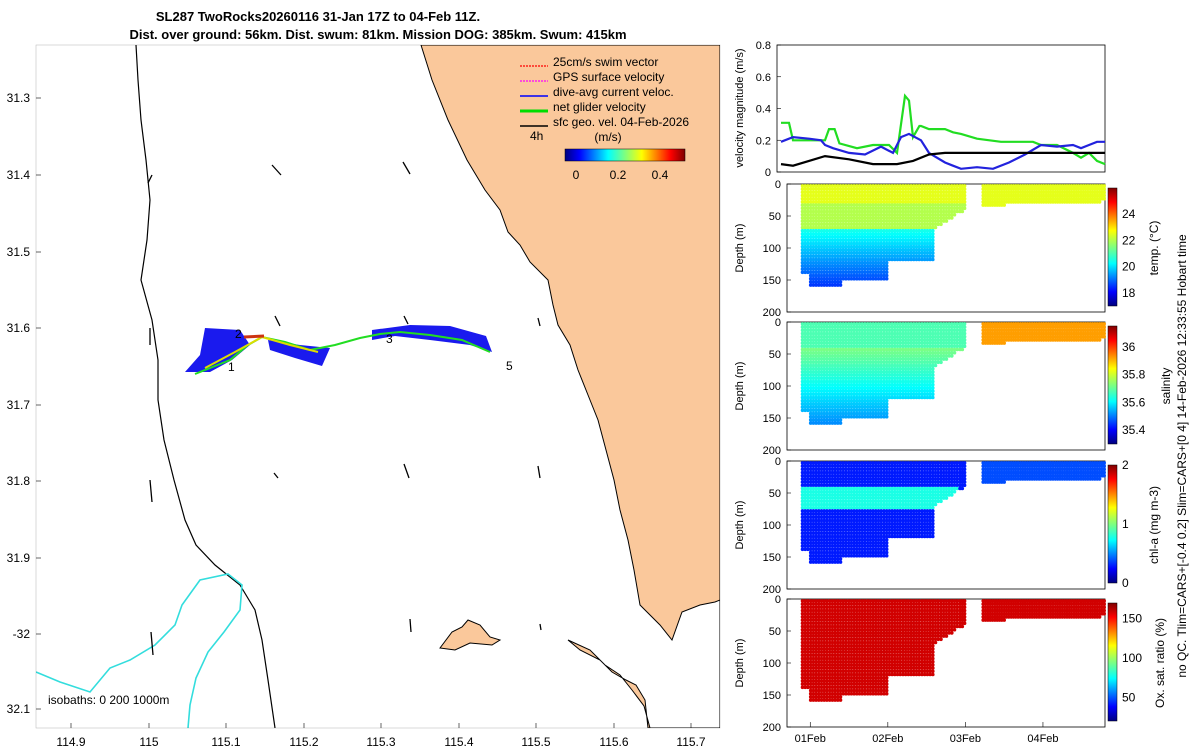 This screenshot has height=750, width=1200. I want to click on depth-tick-label: 150, so click(772, 419).